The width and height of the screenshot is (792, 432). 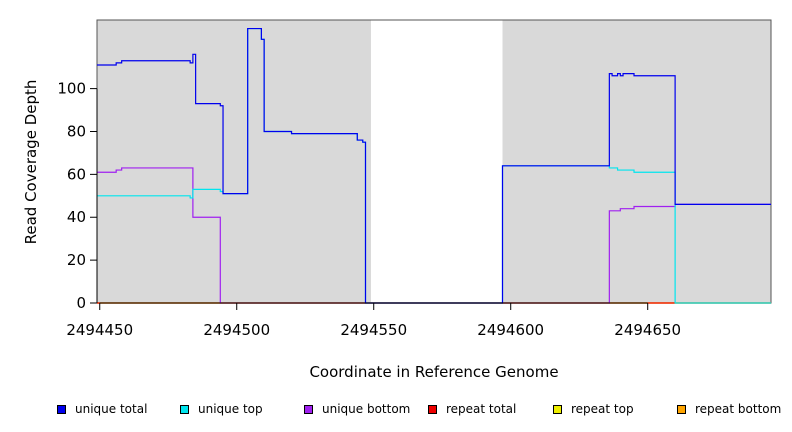 I want to click on y-tick-label: 60, so click(x=76, y=174).